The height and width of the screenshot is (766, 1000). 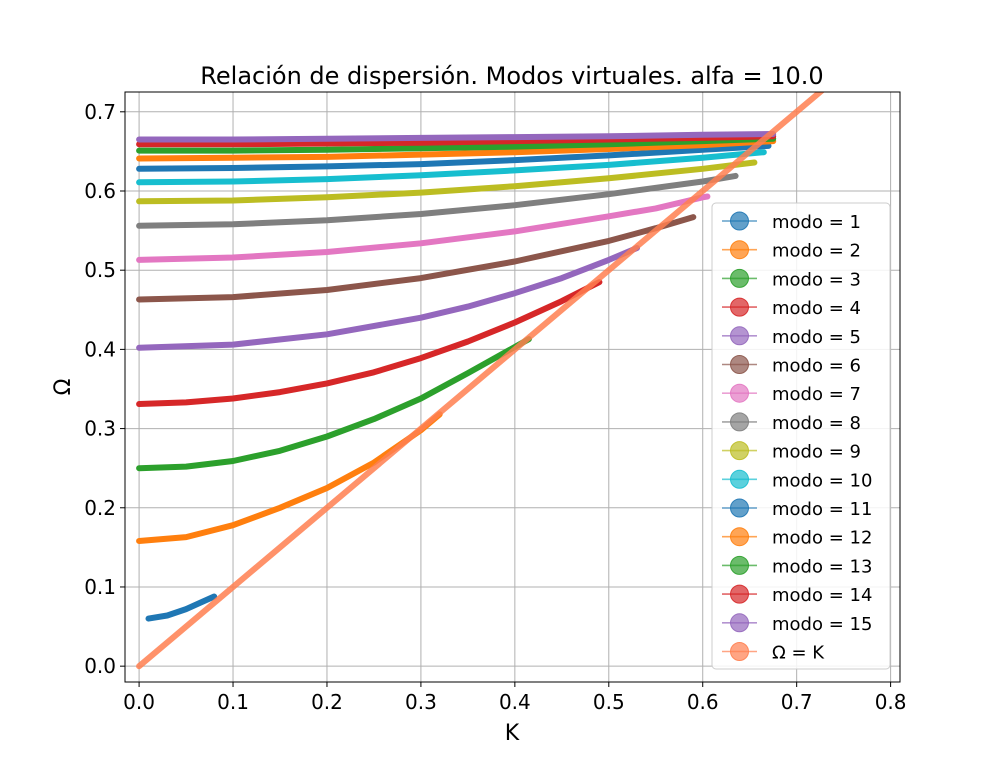 What do you see at coordinates (798, 653) in the screenshot?
I see `legend-label: Ω = K` at bounding box center [798, 653].